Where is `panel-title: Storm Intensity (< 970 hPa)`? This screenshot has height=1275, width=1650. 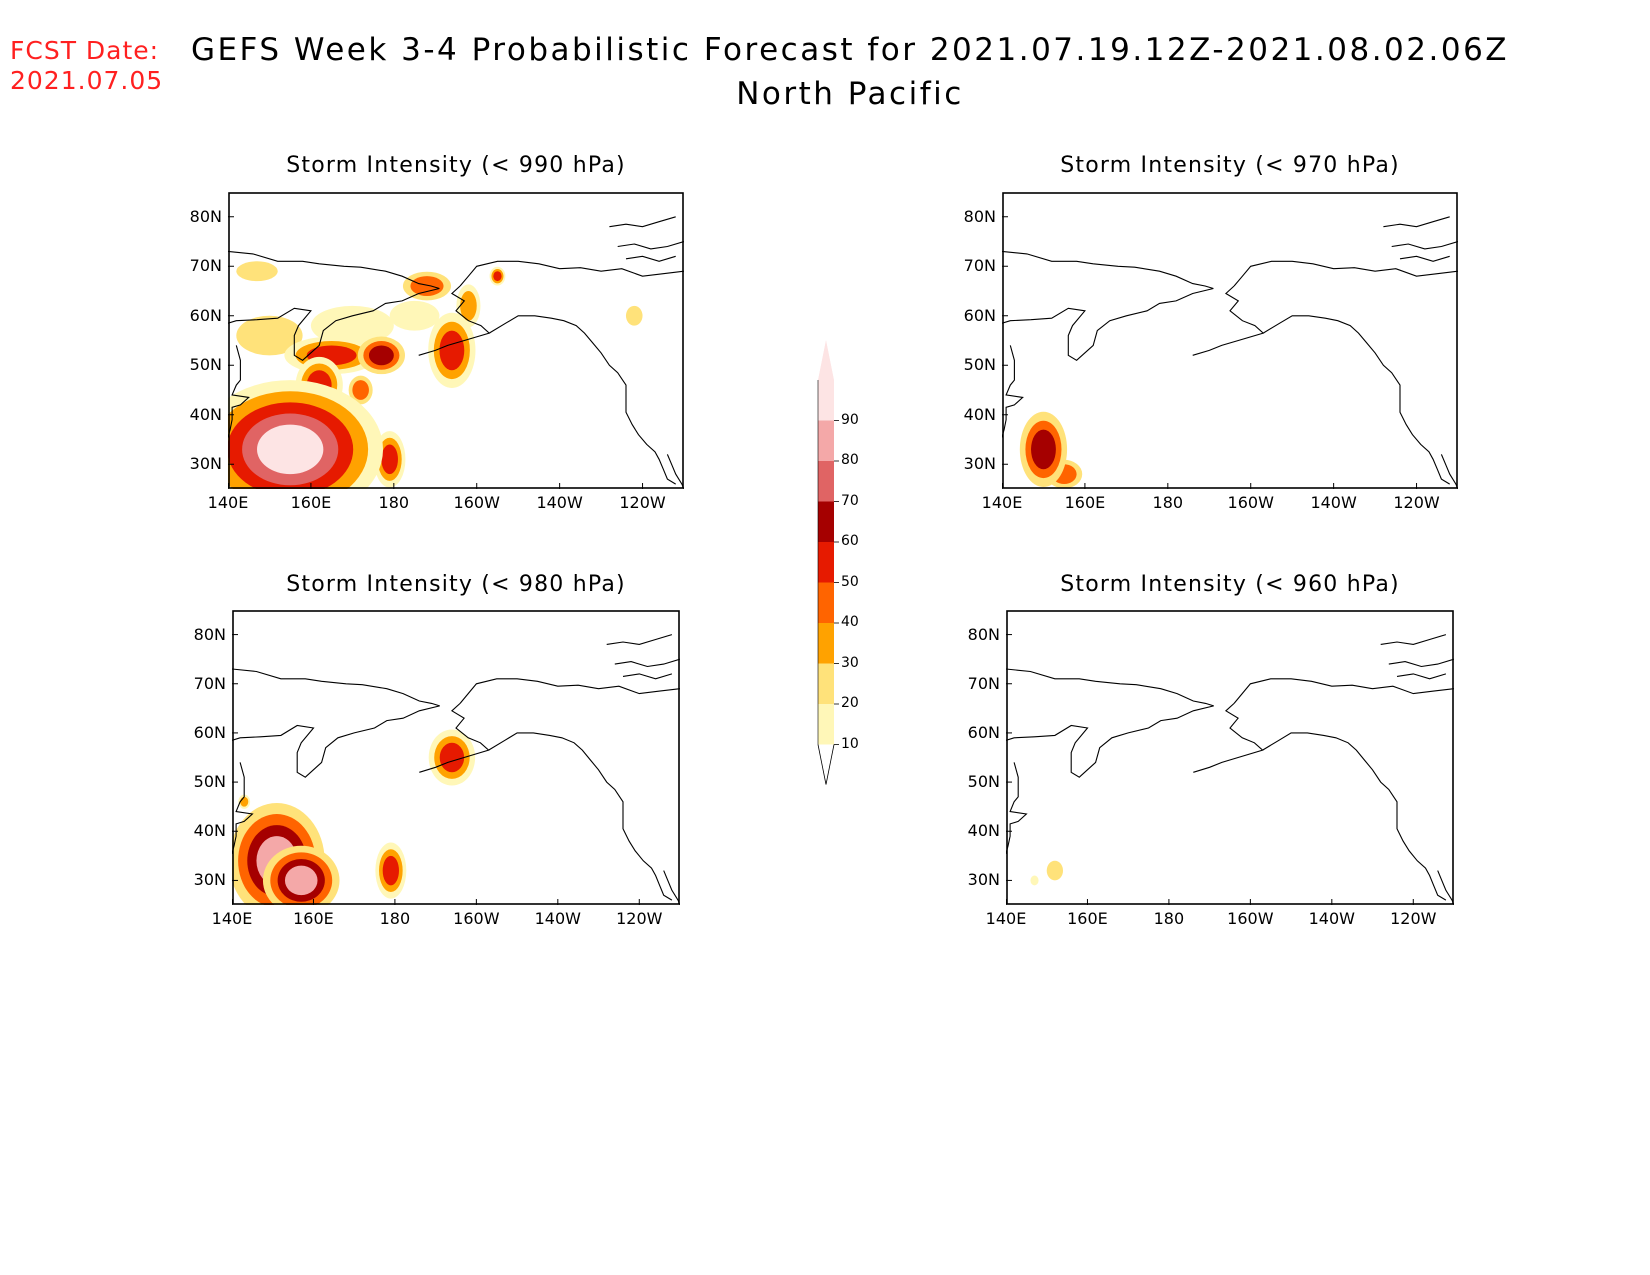
panel-title: Storm Intensity (< 970 hPa) is located at coordinates (1230, 165).